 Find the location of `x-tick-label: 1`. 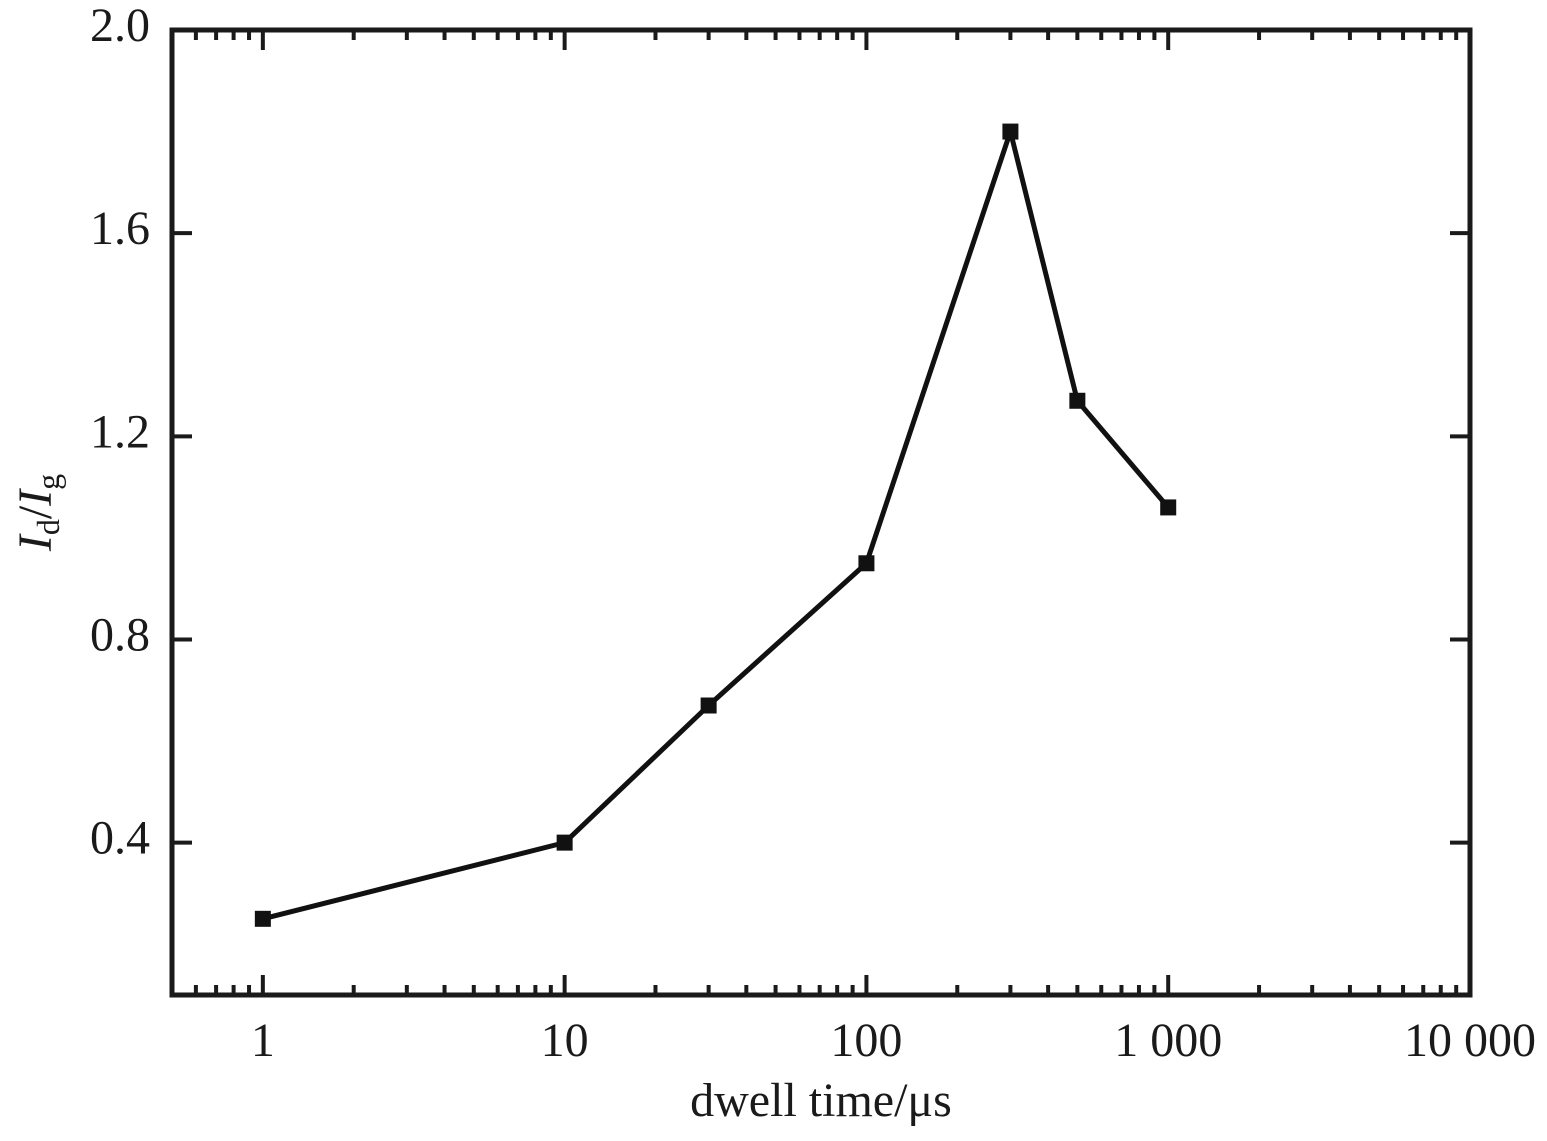

x-tick-label: 1 is located at coordinates (263, 1040).